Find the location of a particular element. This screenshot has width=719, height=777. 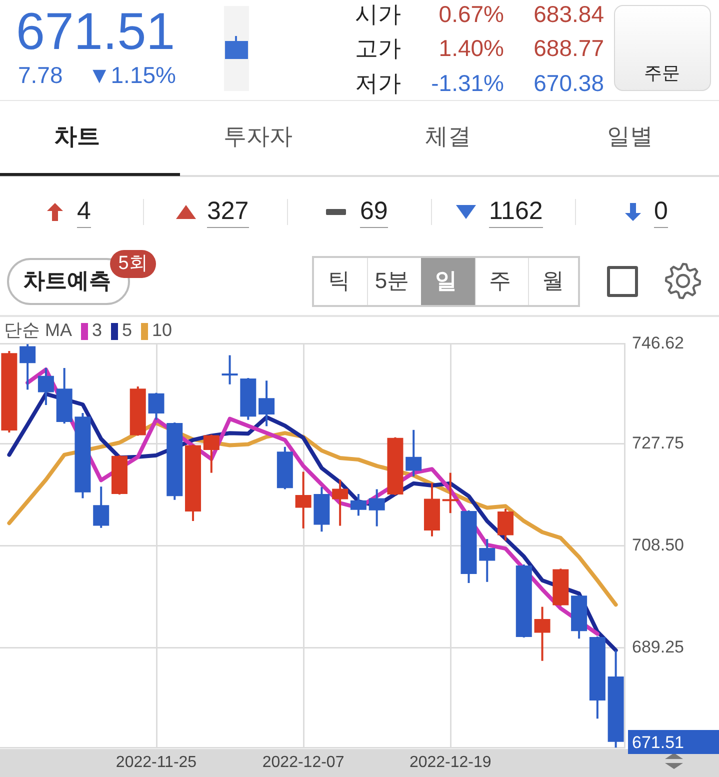

text: 7.78 is located at coordinates (40, 75).